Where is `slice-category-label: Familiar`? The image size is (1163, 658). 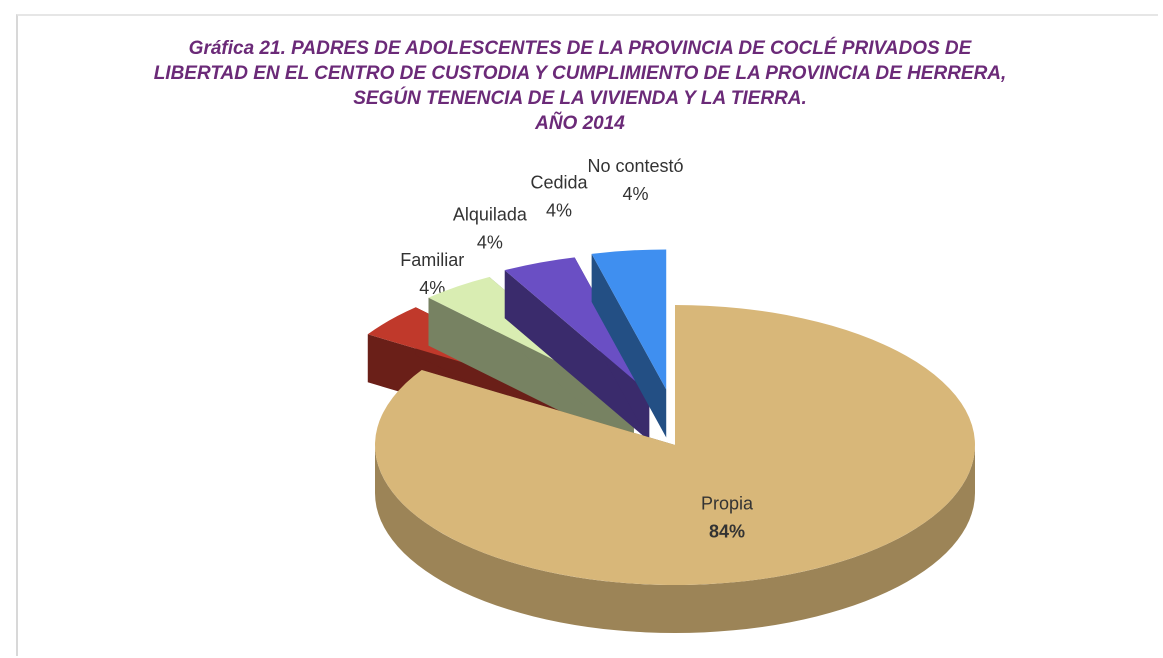 slice-category-label: Familiar is located at coordinates (432, 260).